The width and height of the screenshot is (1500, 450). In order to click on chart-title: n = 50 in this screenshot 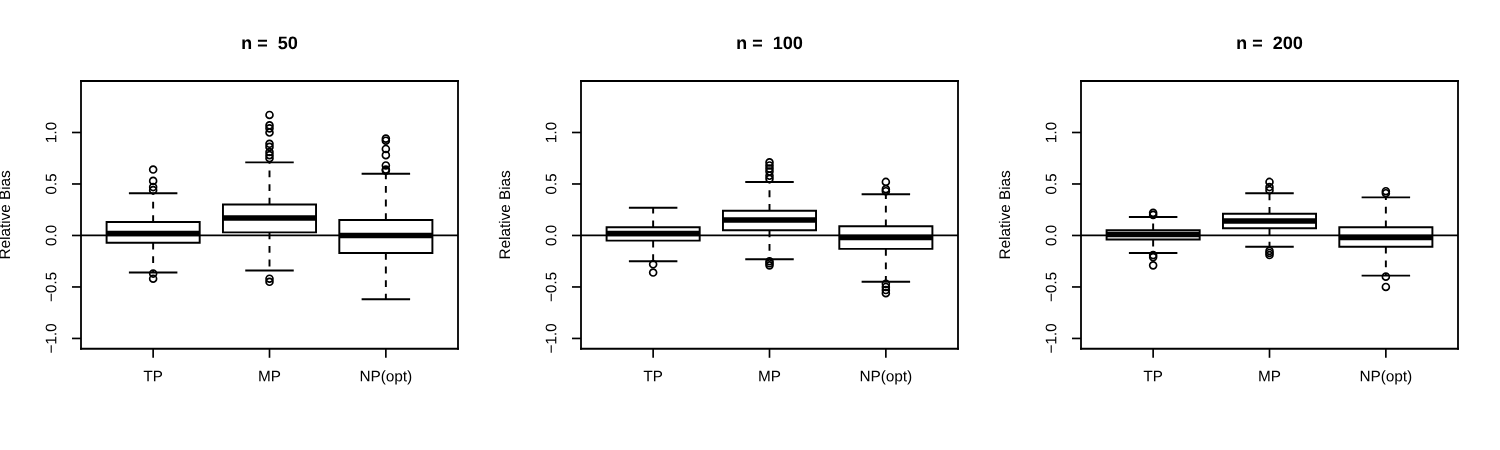, I will do `click(270, 43)`.